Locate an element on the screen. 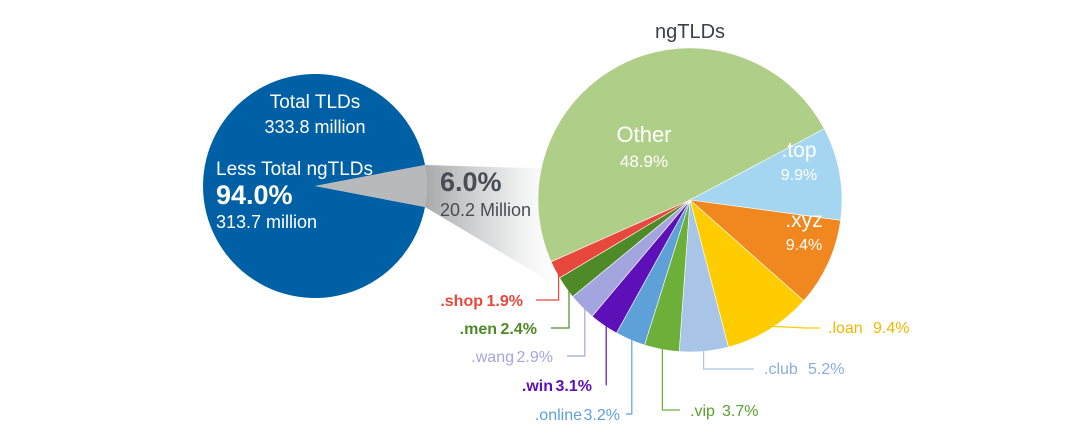  ngtld-share-value: 20.2 Million is located at coordinates (485, 210).